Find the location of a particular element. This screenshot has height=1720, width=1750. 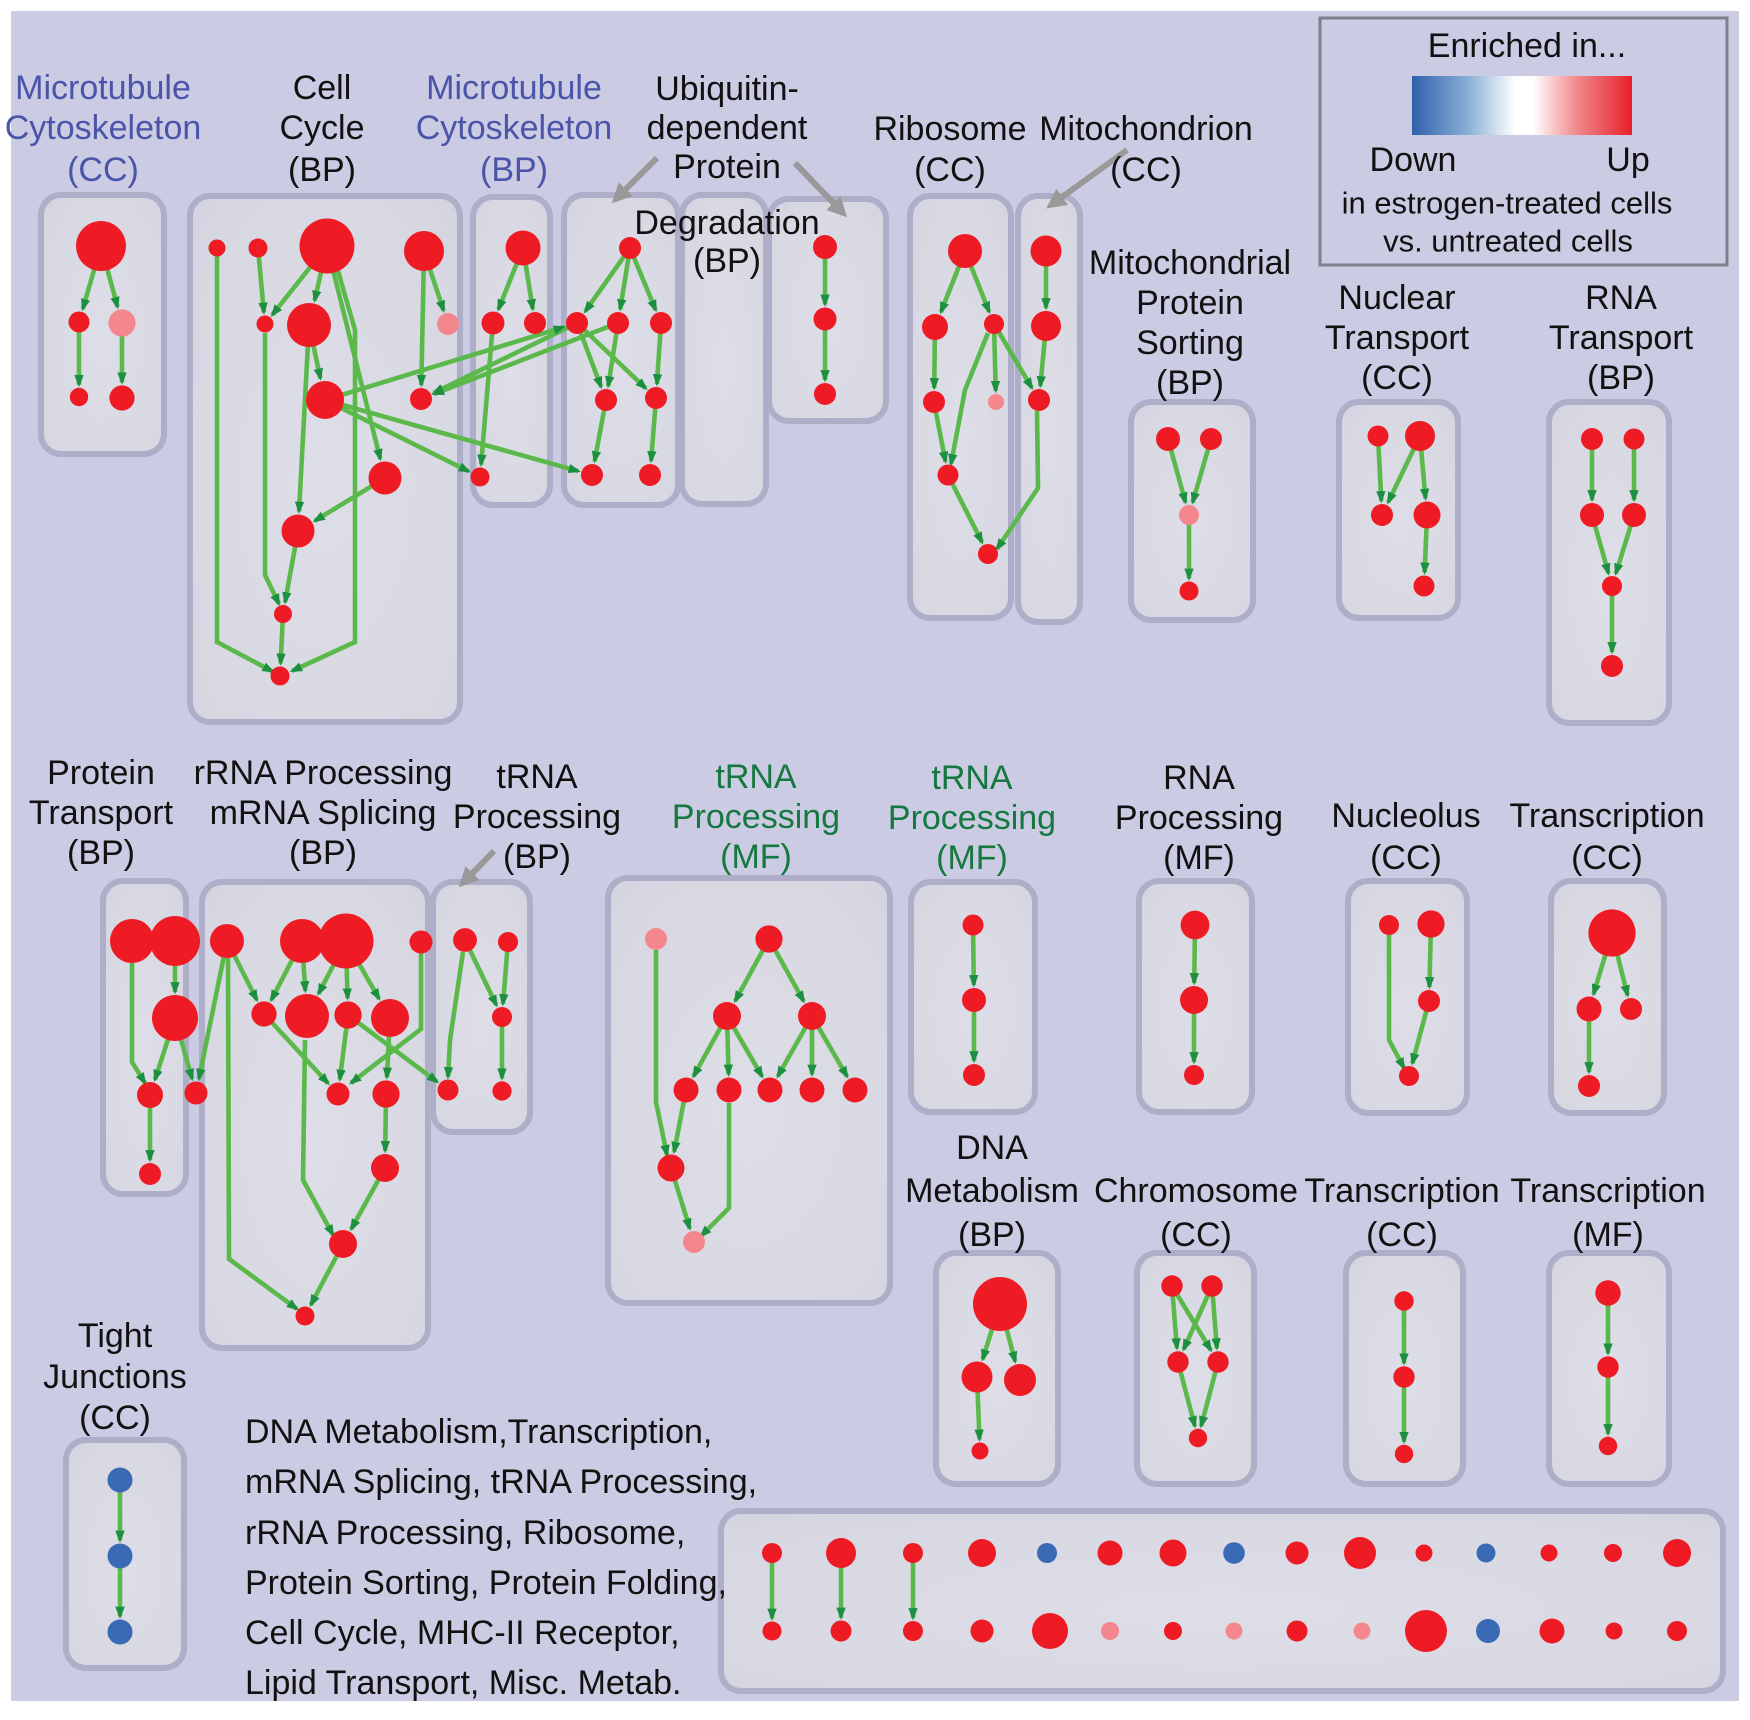

svg-text: Lipid Transport, Misc. Metab. is located at coordinates (463, 1683).